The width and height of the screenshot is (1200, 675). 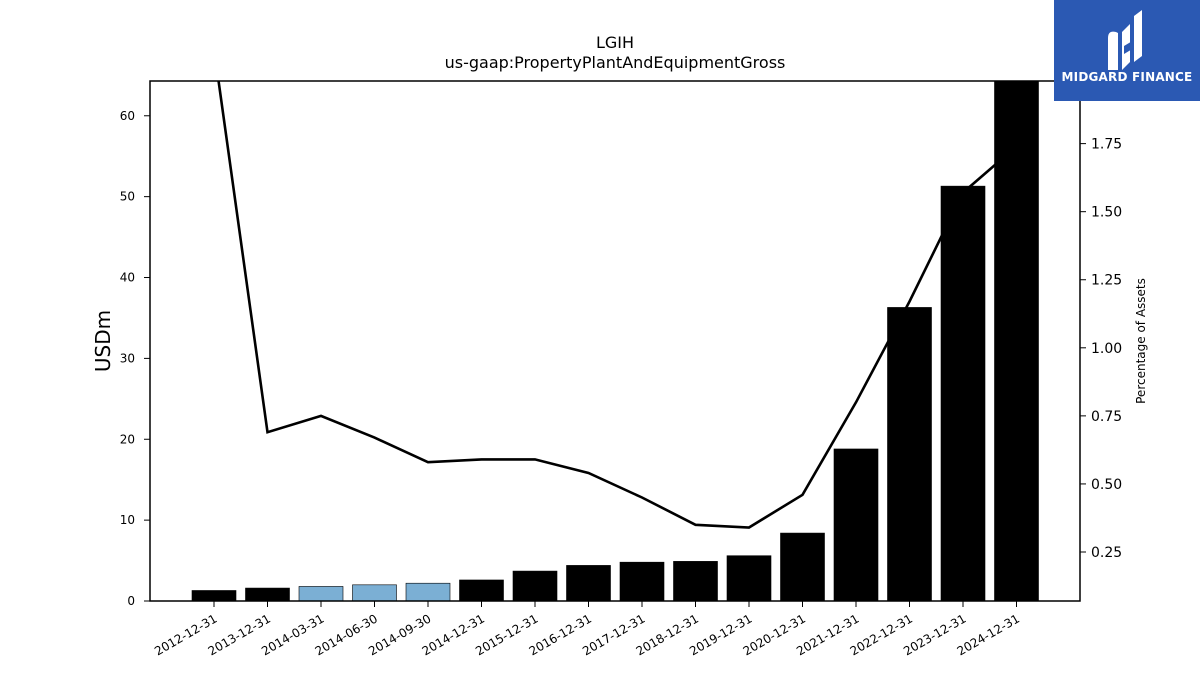 I want to click on y2-tick-label: 1.50, so click(x=1106, y=213).